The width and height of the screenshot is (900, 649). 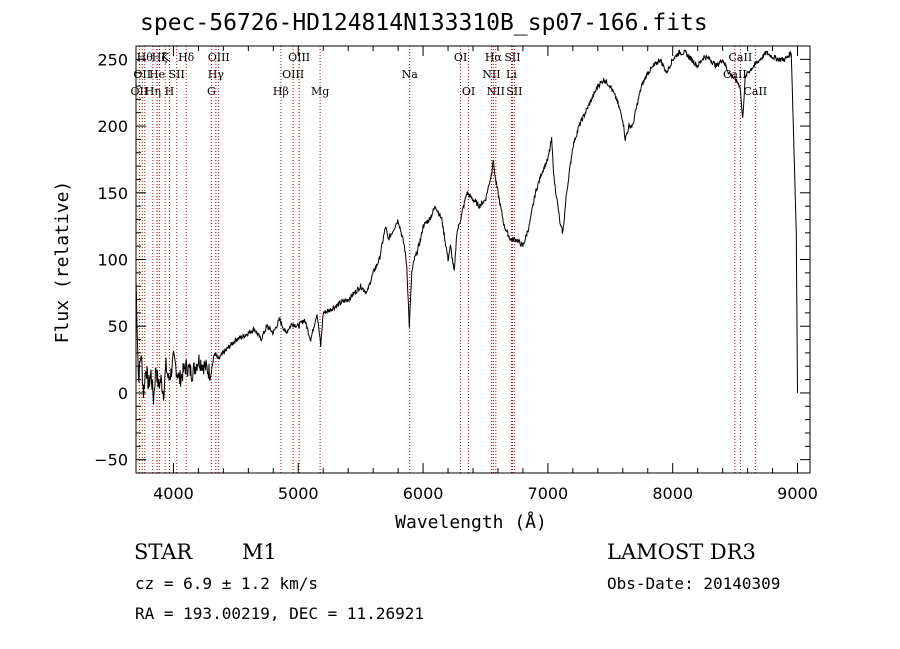 What do you see at coordinates (511, 74) in the screenshot?
I see `marker-label: Li` at bounding box center [511, 74].